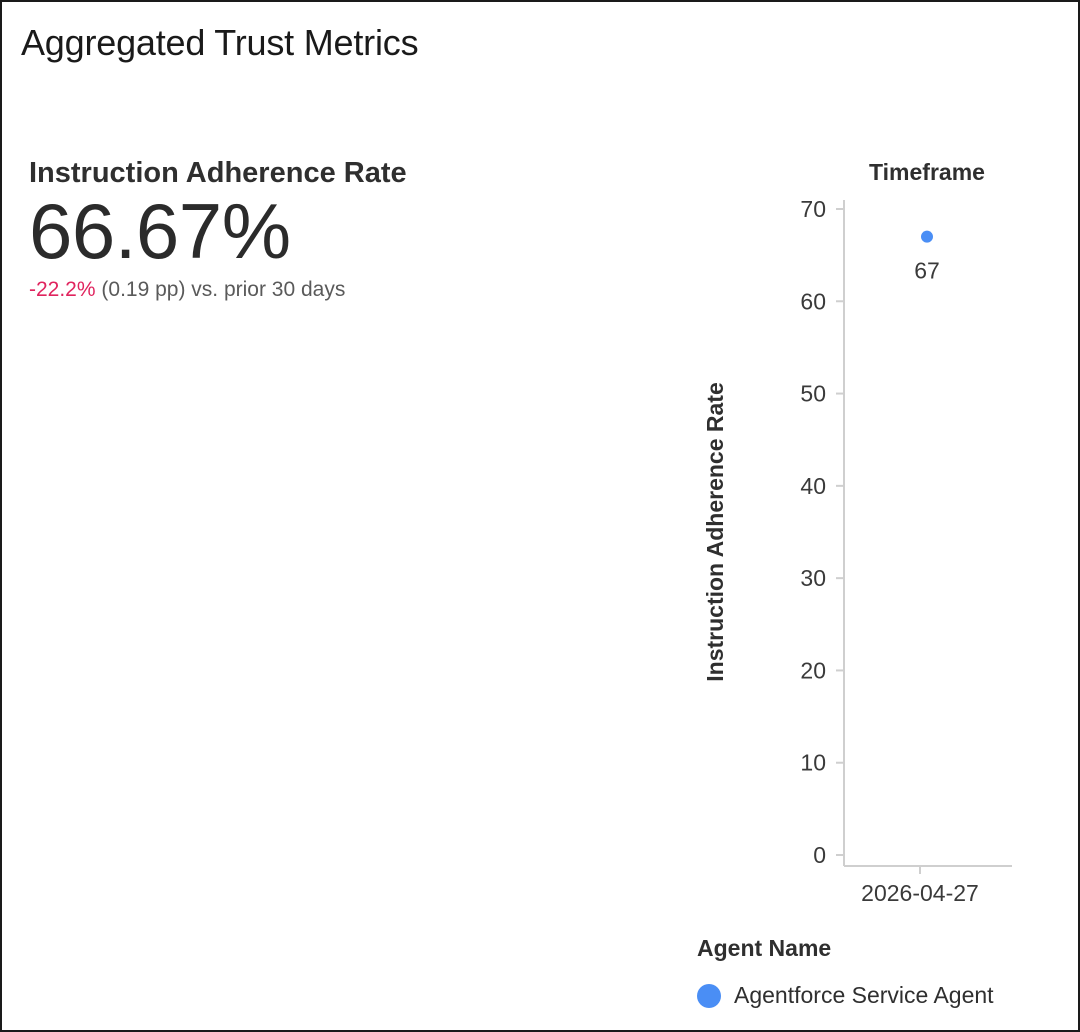 Image resolution: width=1080 pixels, height=1032 pixels. Describe the element at coordinates (223, 289) in the screenshot. I see `kpi-comparison-text: (0.19 pp) vs. prior 30 days` at that location.